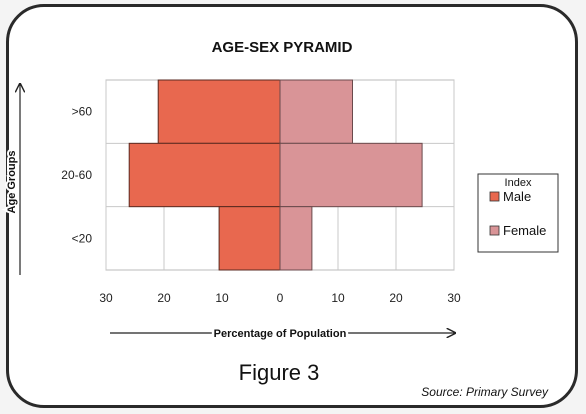 The image size is (586, 414). What do you see at coordinates (524, 230) in the screenshot?
I see `legend-entry: Female` at bounding box center [524, 230].